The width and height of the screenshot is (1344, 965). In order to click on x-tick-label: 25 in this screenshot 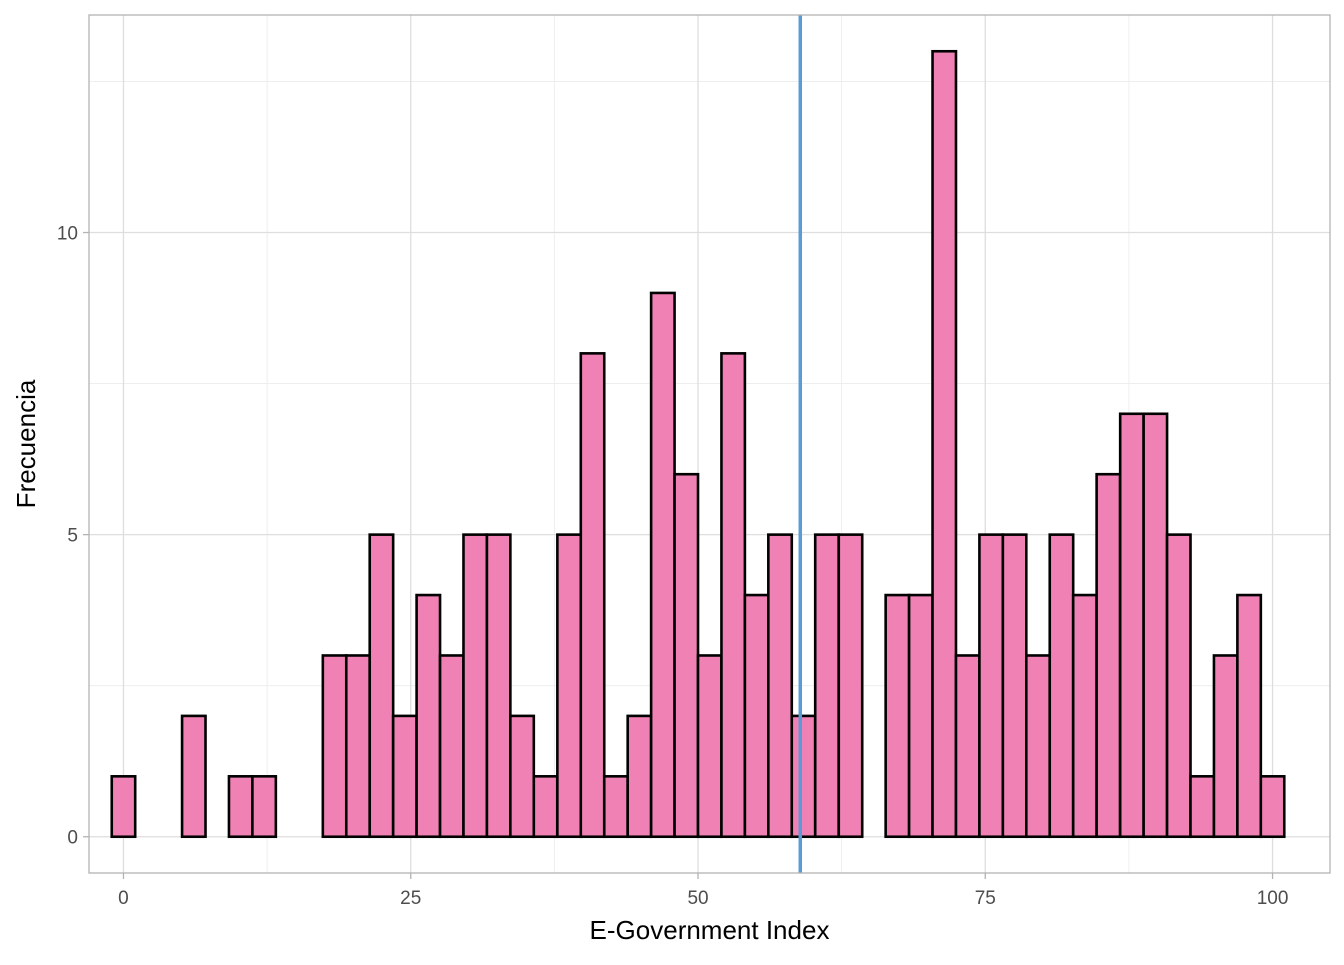, I will do `click(410, 898)`.